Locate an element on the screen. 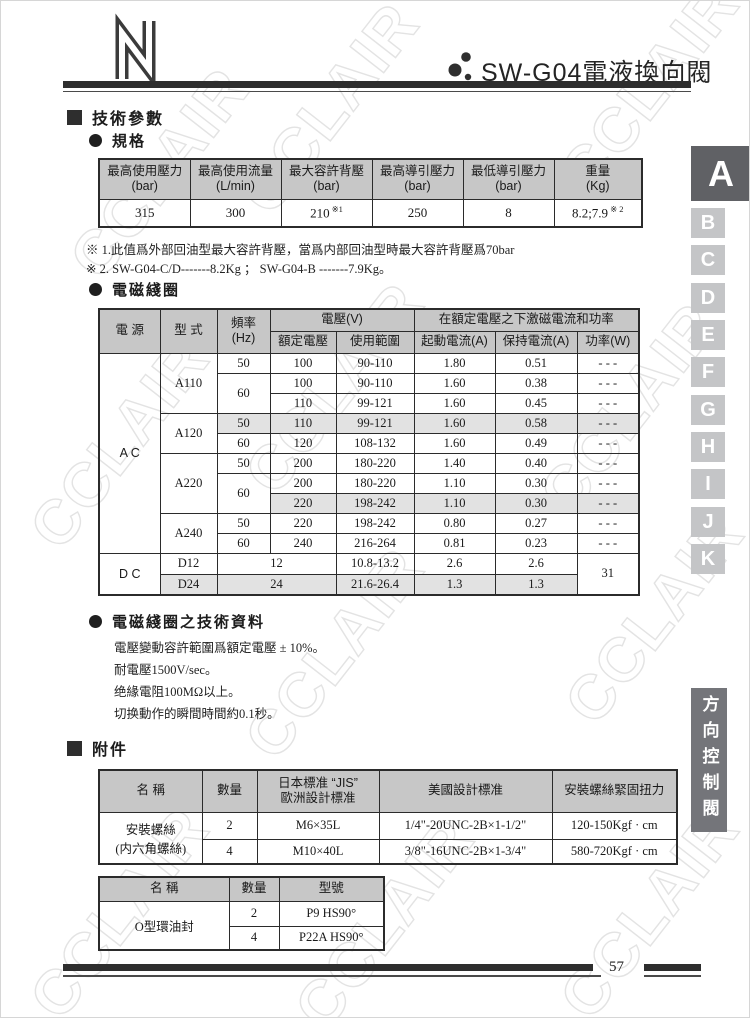 This screenshot has height=1018, width=750. table-cell: 0.80 is located at coordinates (454, 523).